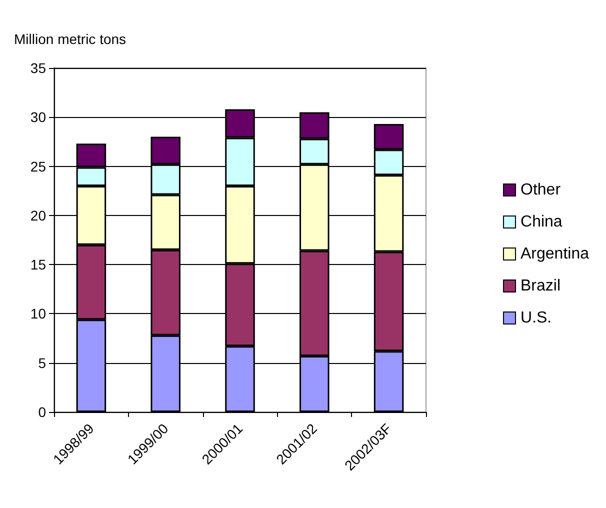 Image resolution: width=606 pixels, height=508 pixels. I want to click on y-tick-label: 0, so click(42, 412).